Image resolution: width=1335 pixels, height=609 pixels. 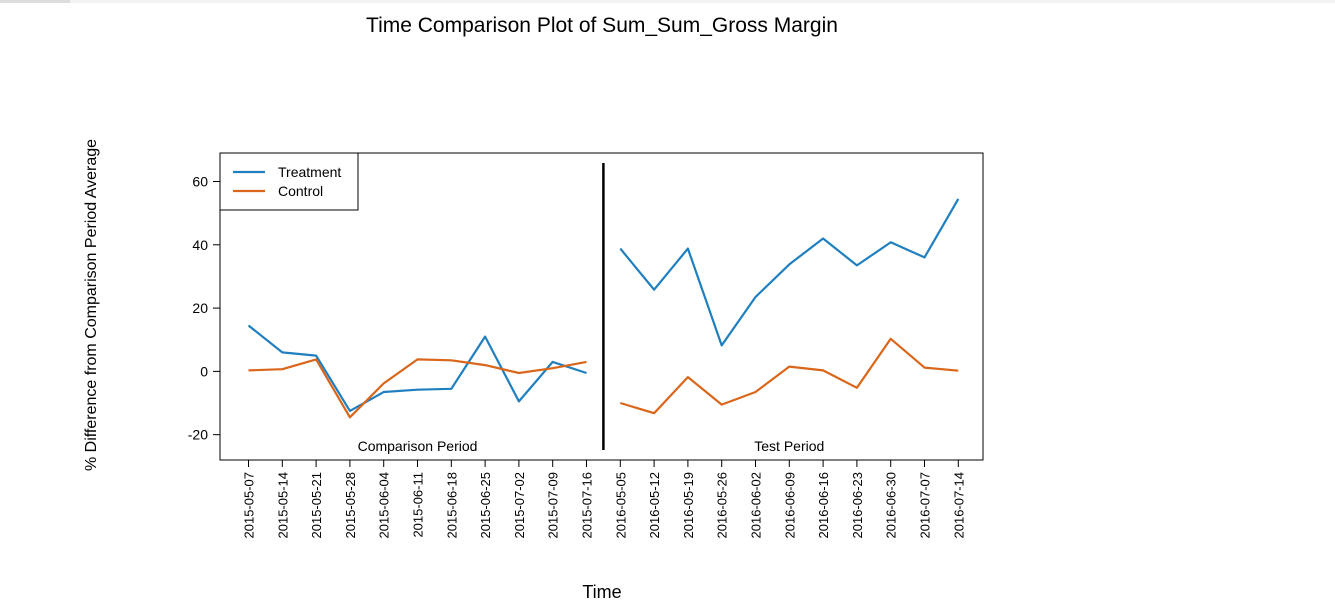 What do you see at coordinates (485, 505) in the screenshot?
I see `x-tick-label: 2015-06-25` at bounding box center [485, 505].